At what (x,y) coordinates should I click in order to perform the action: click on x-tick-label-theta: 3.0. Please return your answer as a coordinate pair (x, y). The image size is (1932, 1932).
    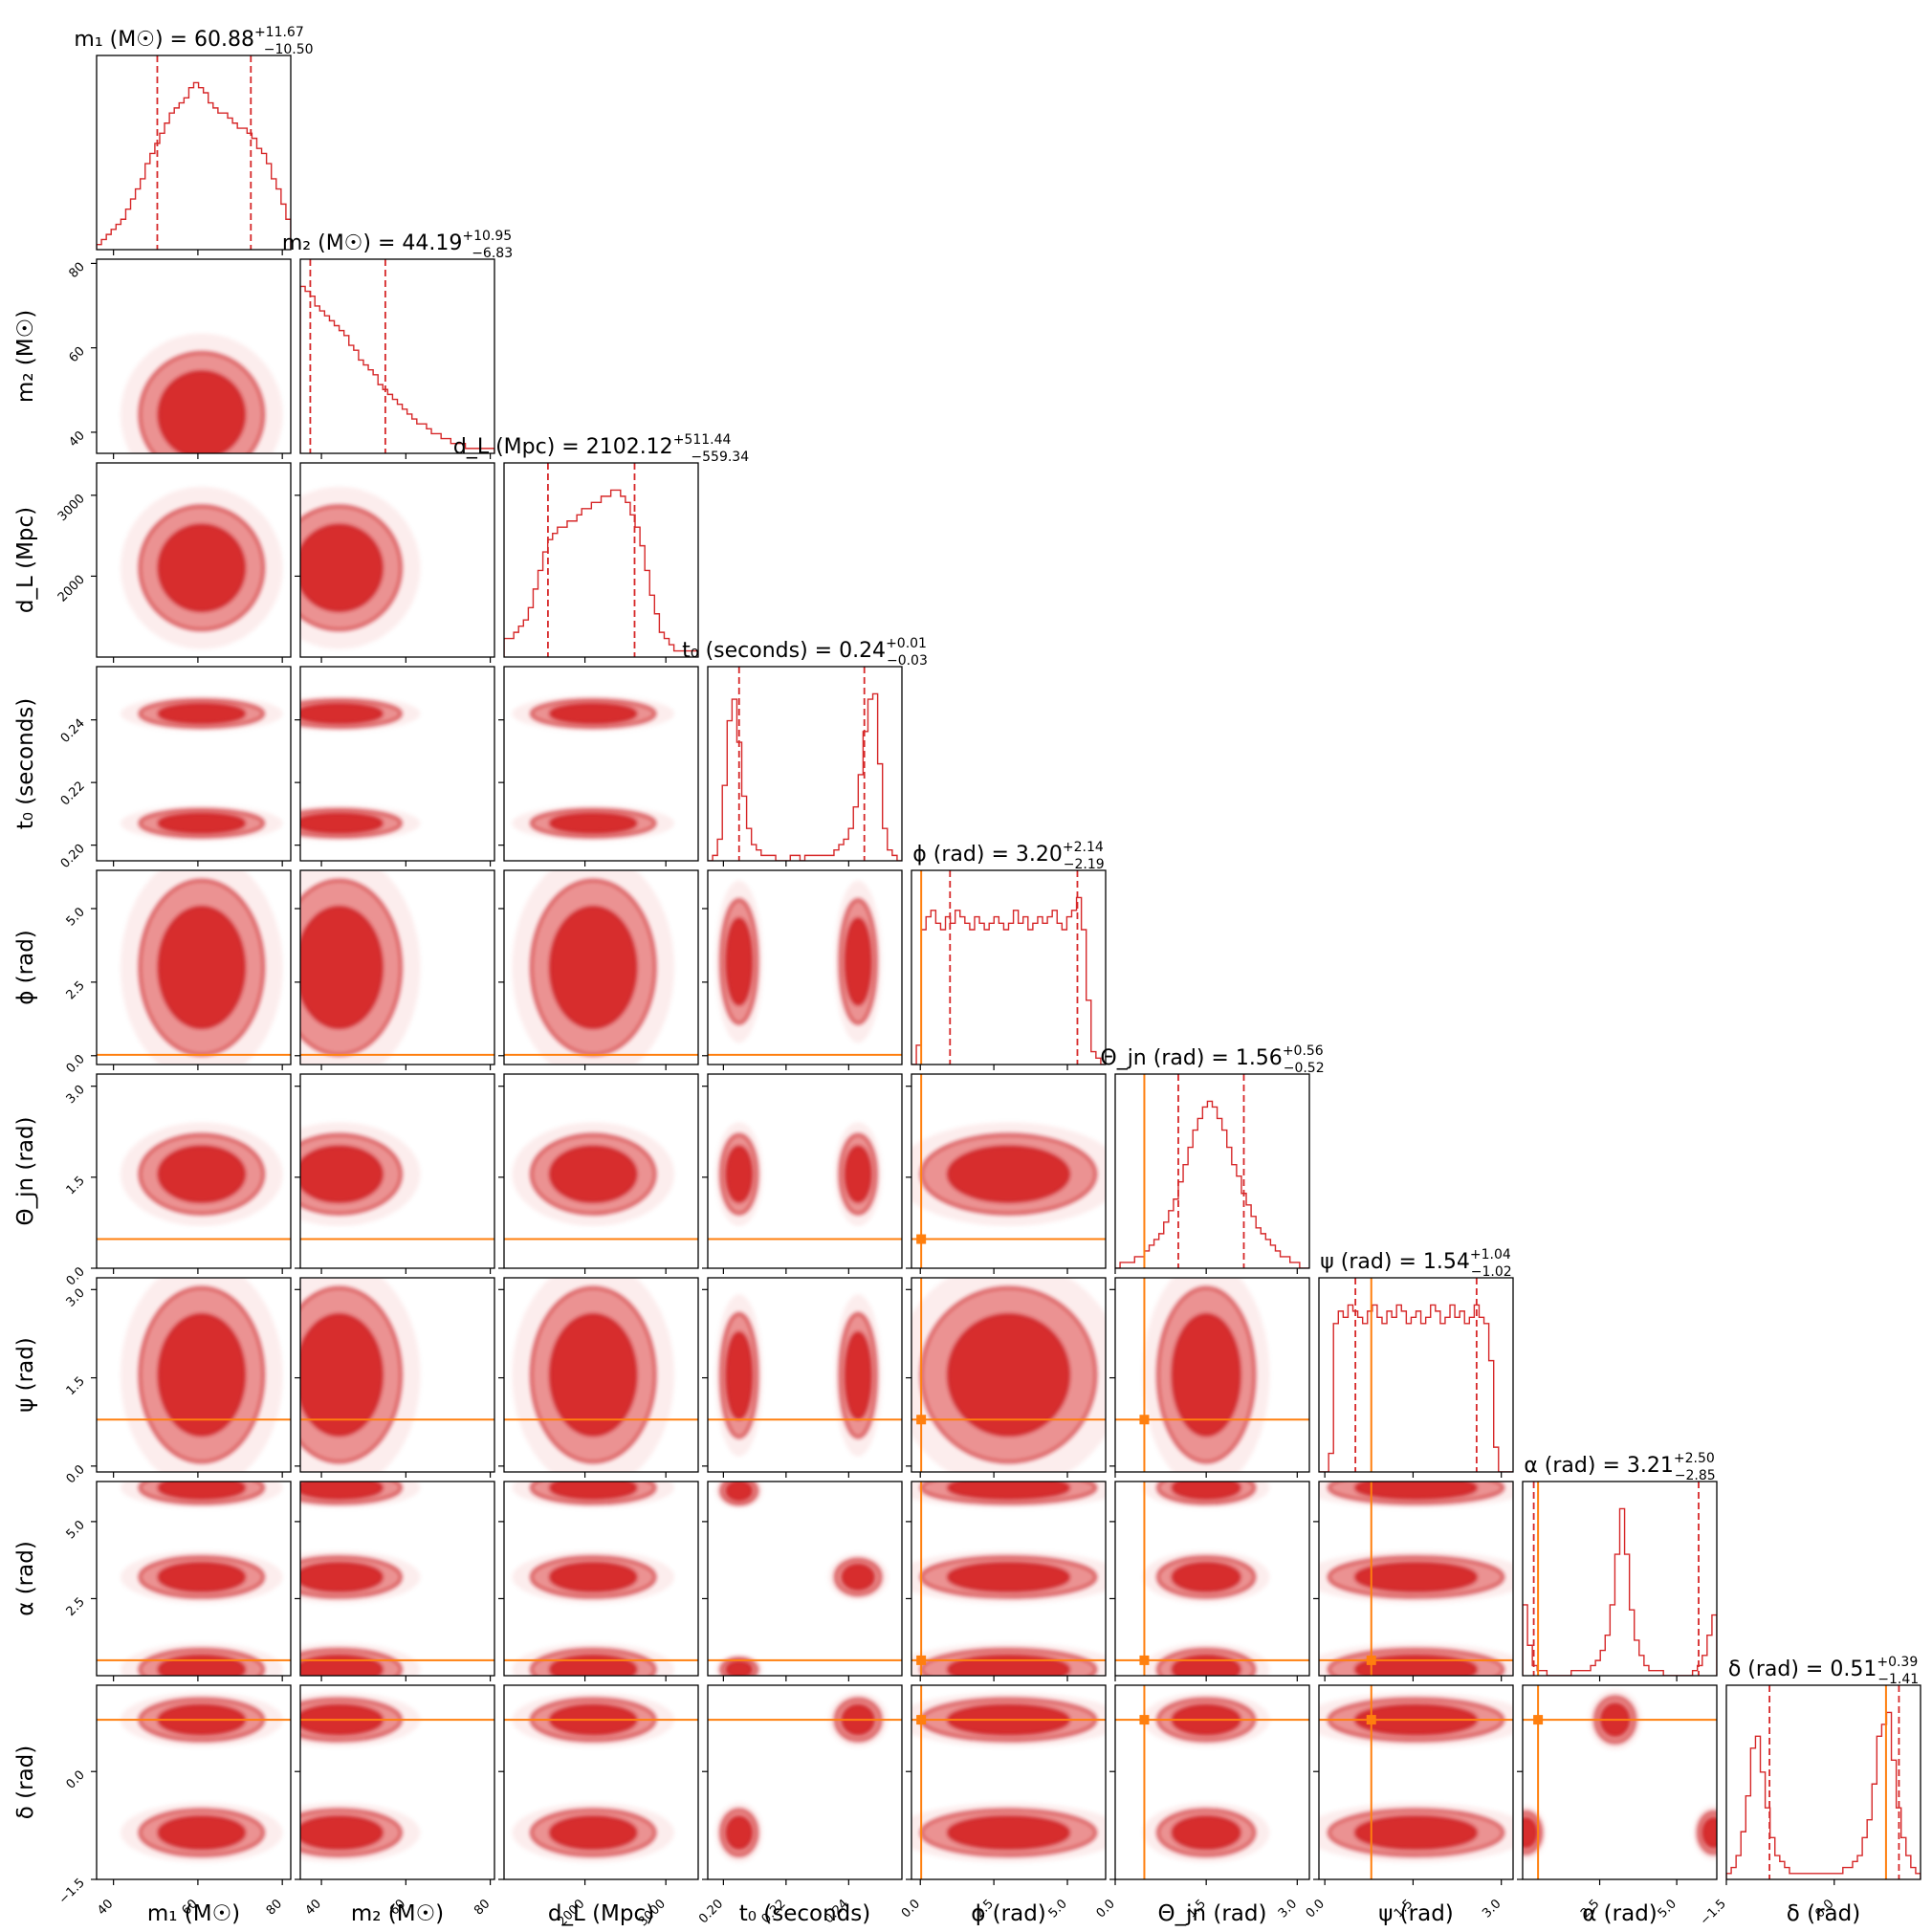
    Looking at the image, I should click on (1288, 1909).